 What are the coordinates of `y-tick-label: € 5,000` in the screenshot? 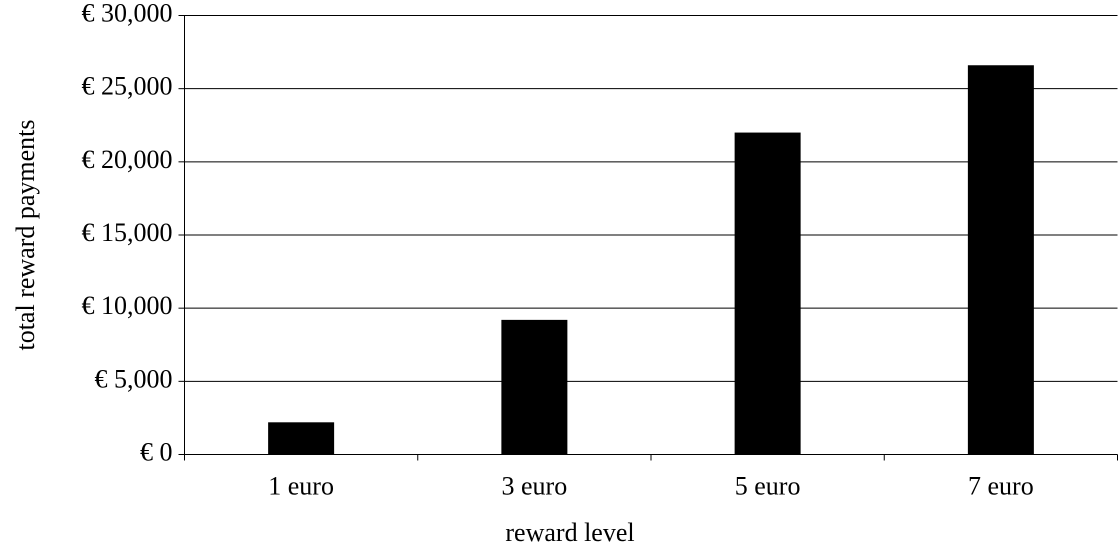 It's located at (134, 378).